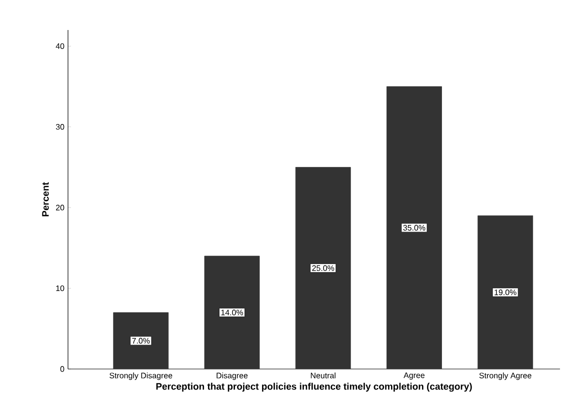  What do you see at coordinates (45, 199) in the screenshot?
I see `y-axis-title: Percent` at bounding box center [45, 199].